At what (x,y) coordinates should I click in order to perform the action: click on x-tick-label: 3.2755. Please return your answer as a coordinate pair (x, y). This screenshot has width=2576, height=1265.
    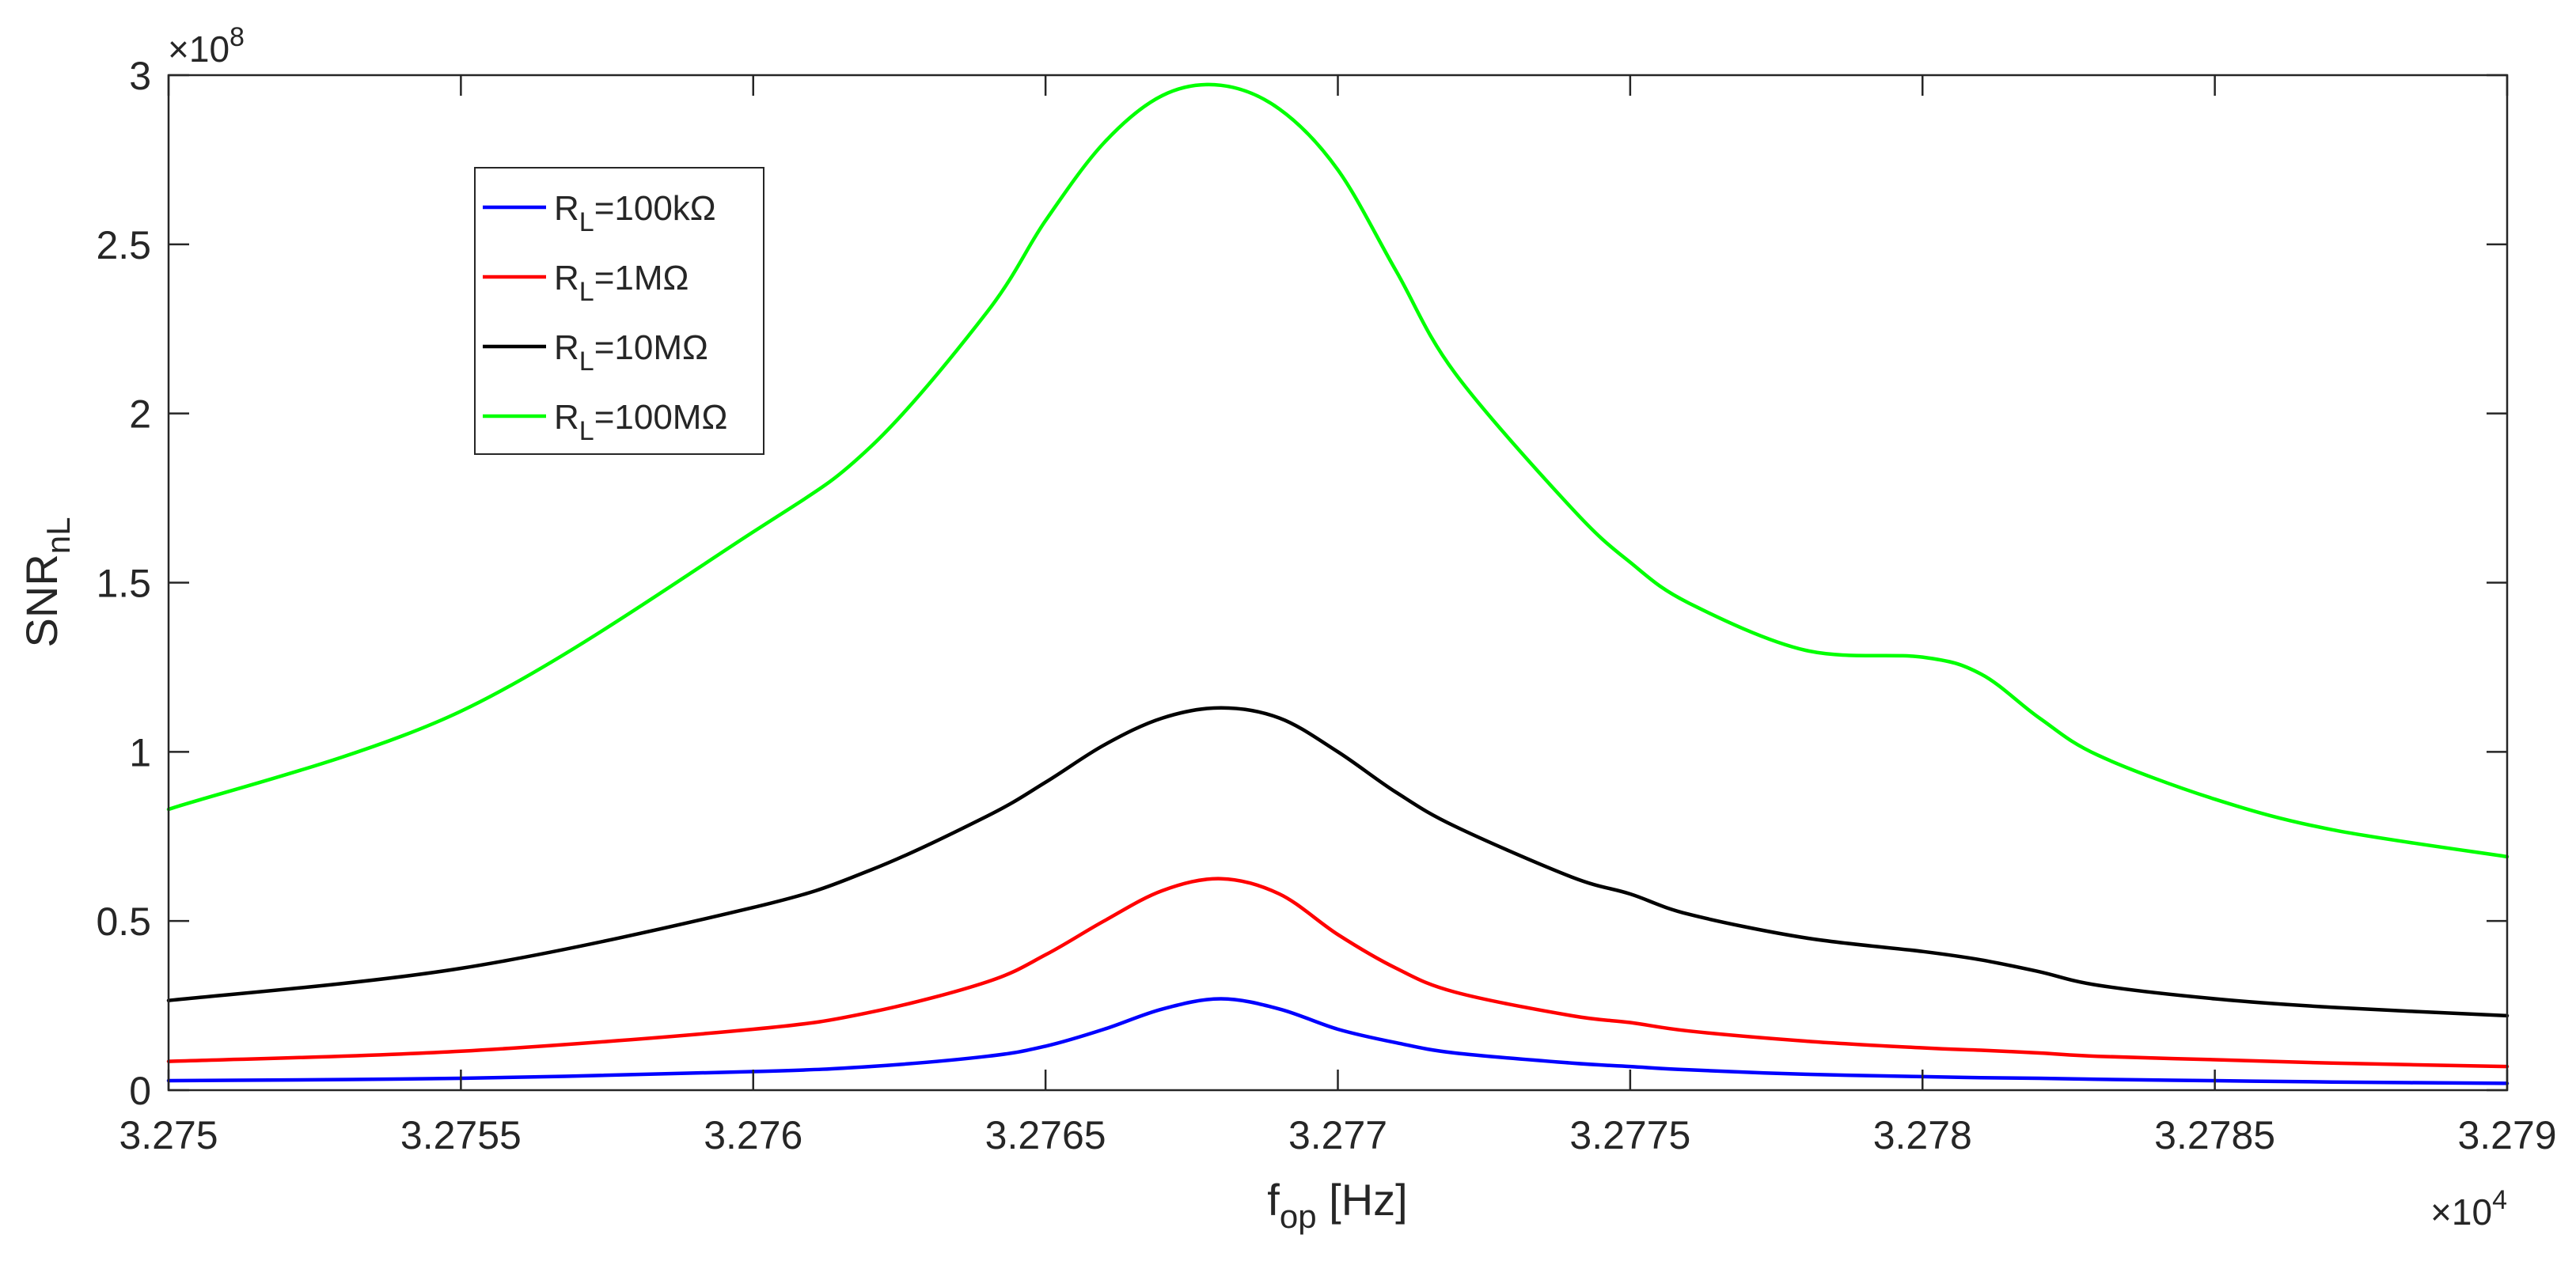
    Looking at the image, I should click on (461, 1135).